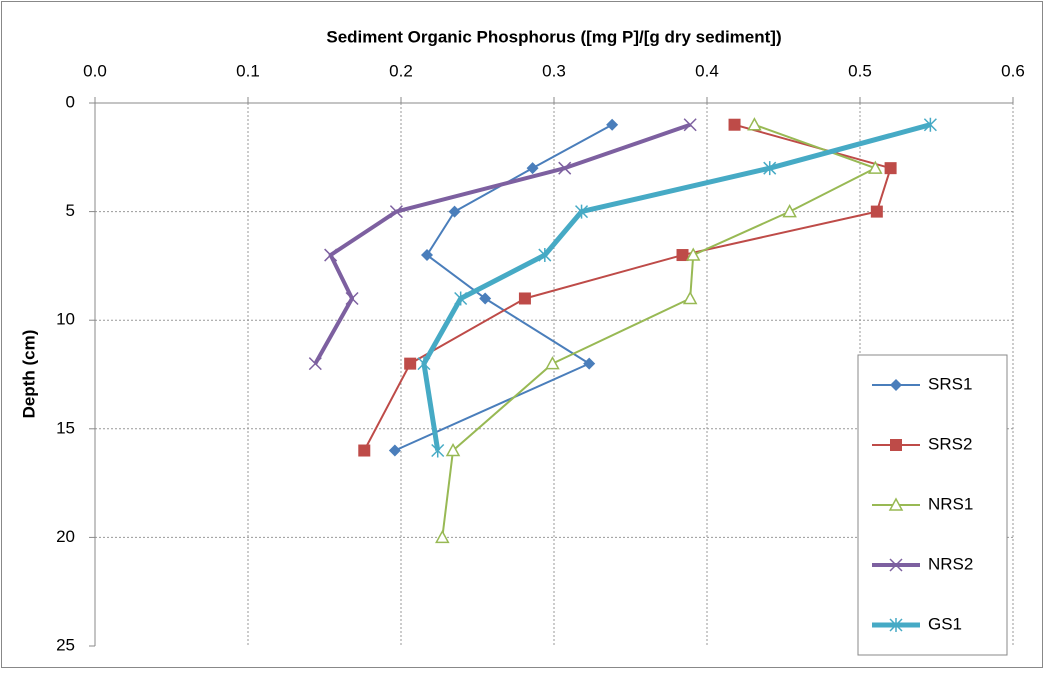 The width and height of the screenshot is (1045, 675). What do you see at coordinates (65, 319) in the screenshot?
I see `y-tick-label: 10` at bounding box center [65, 319].